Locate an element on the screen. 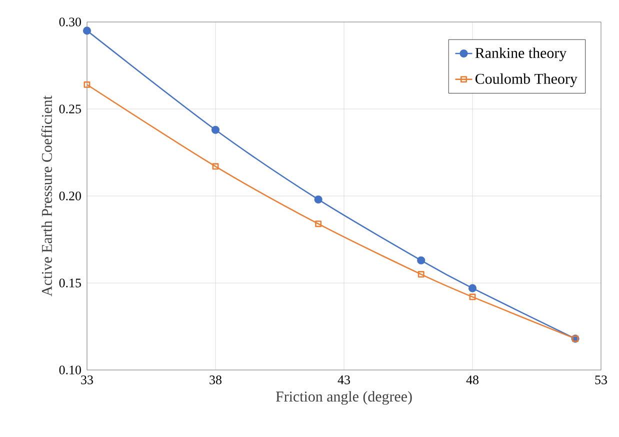  y-tick-label: 0.15 is located at coordinates (70, 283).